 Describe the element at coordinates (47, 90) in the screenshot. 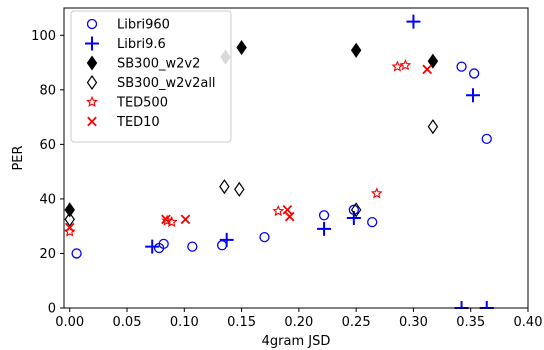

I see `y-tick-label: 80` at that location.